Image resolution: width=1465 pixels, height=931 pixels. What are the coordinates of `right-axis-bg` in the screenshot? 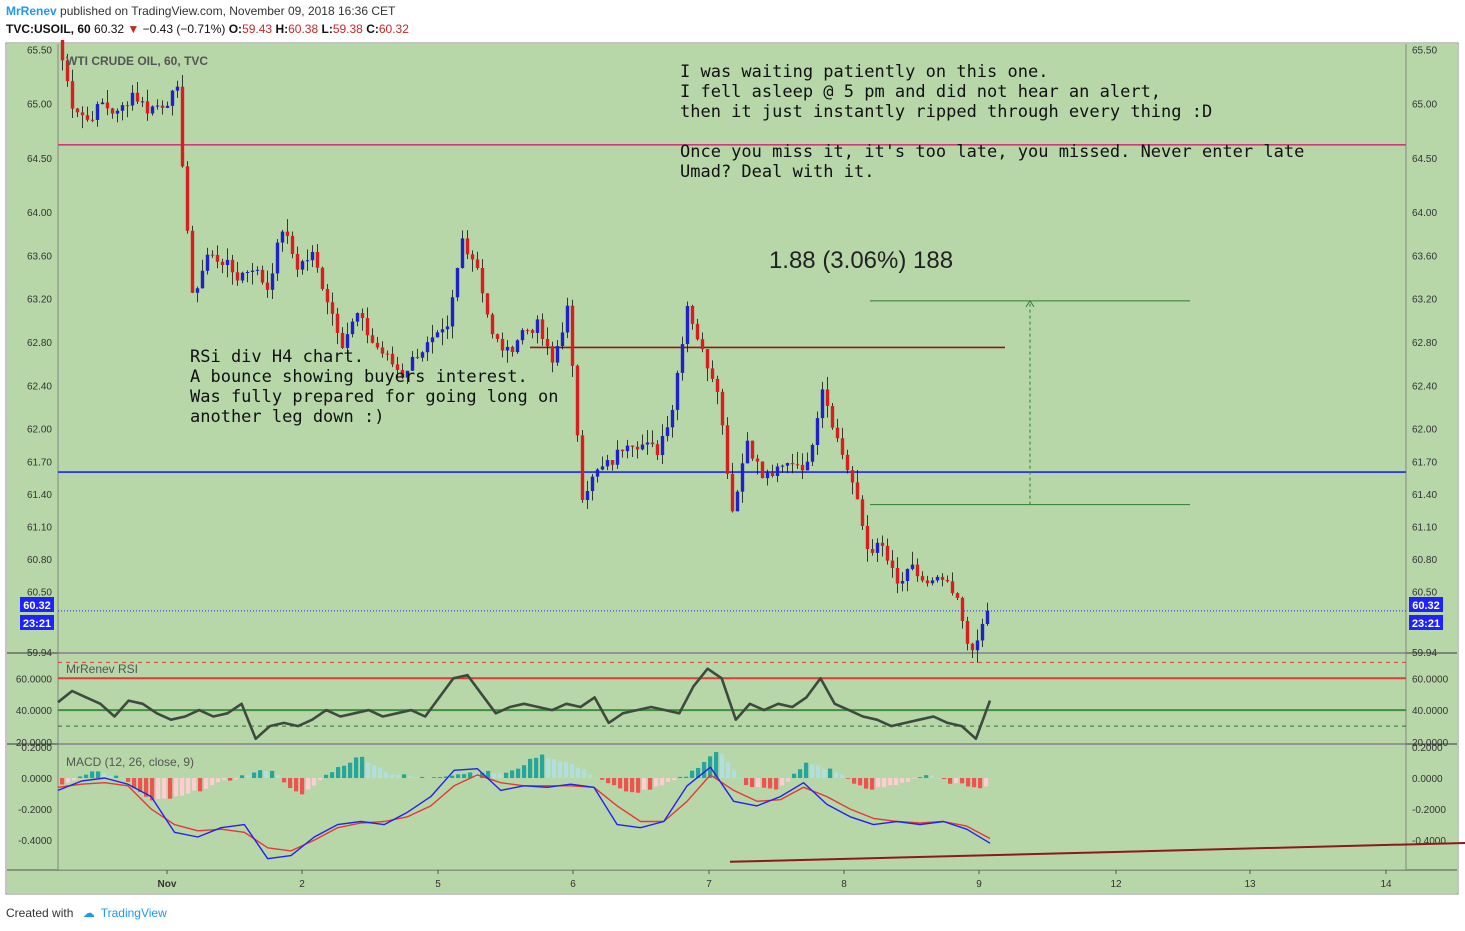 It's located at (1431, 457).